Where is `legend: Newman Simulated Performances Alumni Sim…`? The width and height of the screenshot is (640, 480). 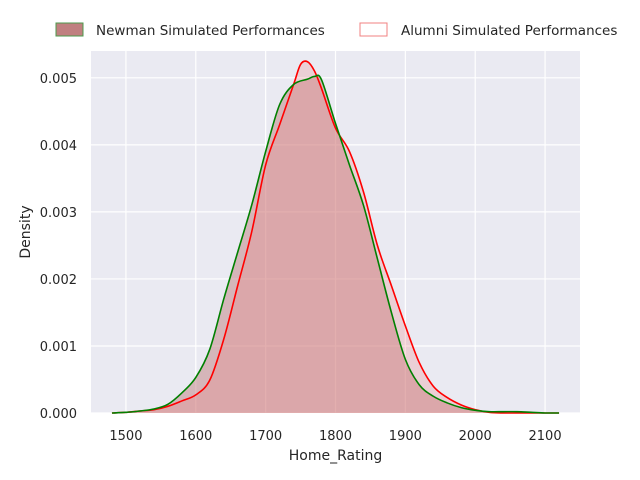 legend: Newman Simulated Performances Alumni Sim… is located at coordinates (336, 30).